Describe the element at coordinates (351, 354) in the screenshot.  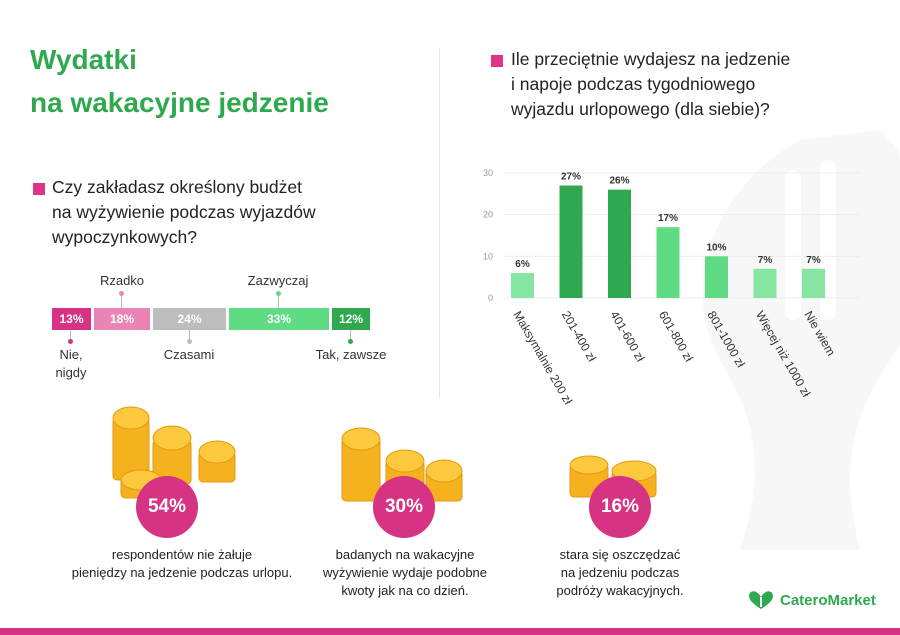
I see `label-tak-zawsze: Tak, zawsze` at that location.